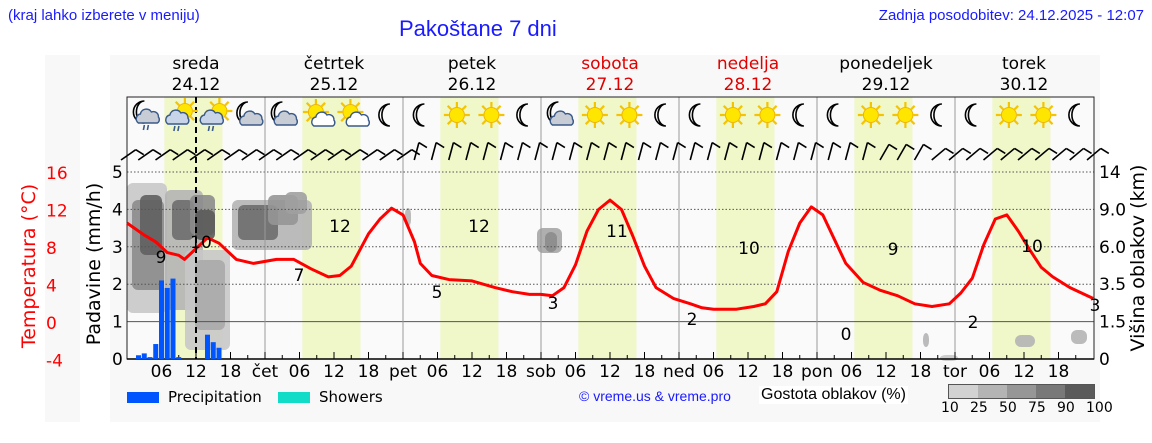 Image resolution: width=1152 pixels, height=443 pixels. Describe the element at coordinates (645, 372) in the screenshot. I see `x-tick-label: 18` at that location.